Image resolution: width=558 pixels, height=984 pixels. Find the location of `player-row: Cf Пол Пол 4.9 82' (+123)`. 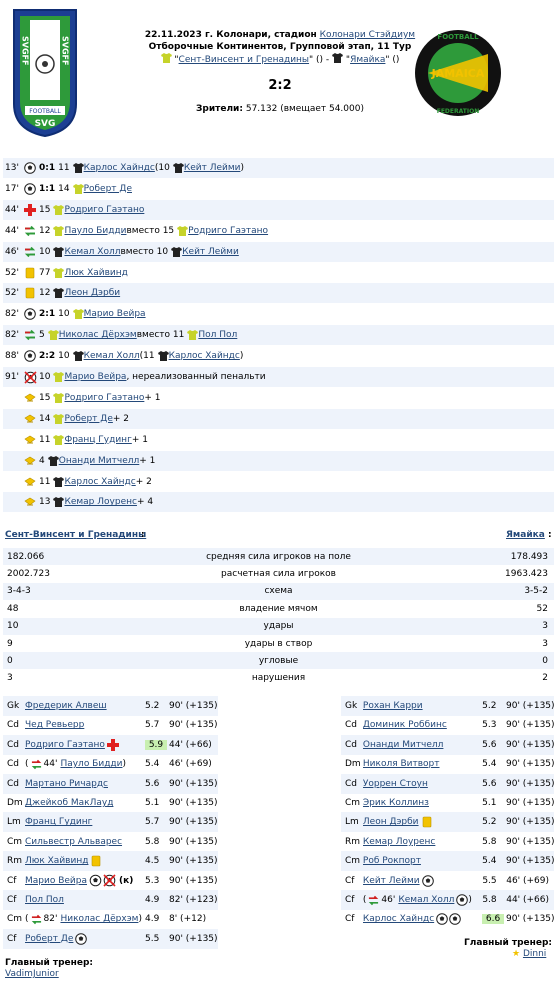

player-row: Cf Пол Пол 4.9 82' (+123) is located at coordinates (110, 900).